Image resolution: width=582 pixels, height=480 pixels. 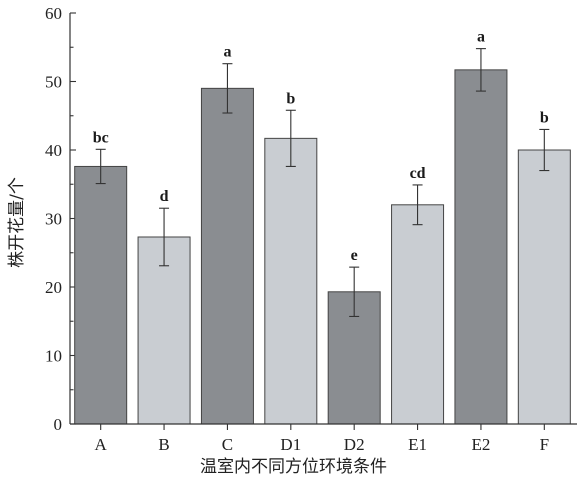 What do you see at coordinates (481, 37) in the screenshot?
I see `significance-label-e2: a` at bounding box center [481, 37].